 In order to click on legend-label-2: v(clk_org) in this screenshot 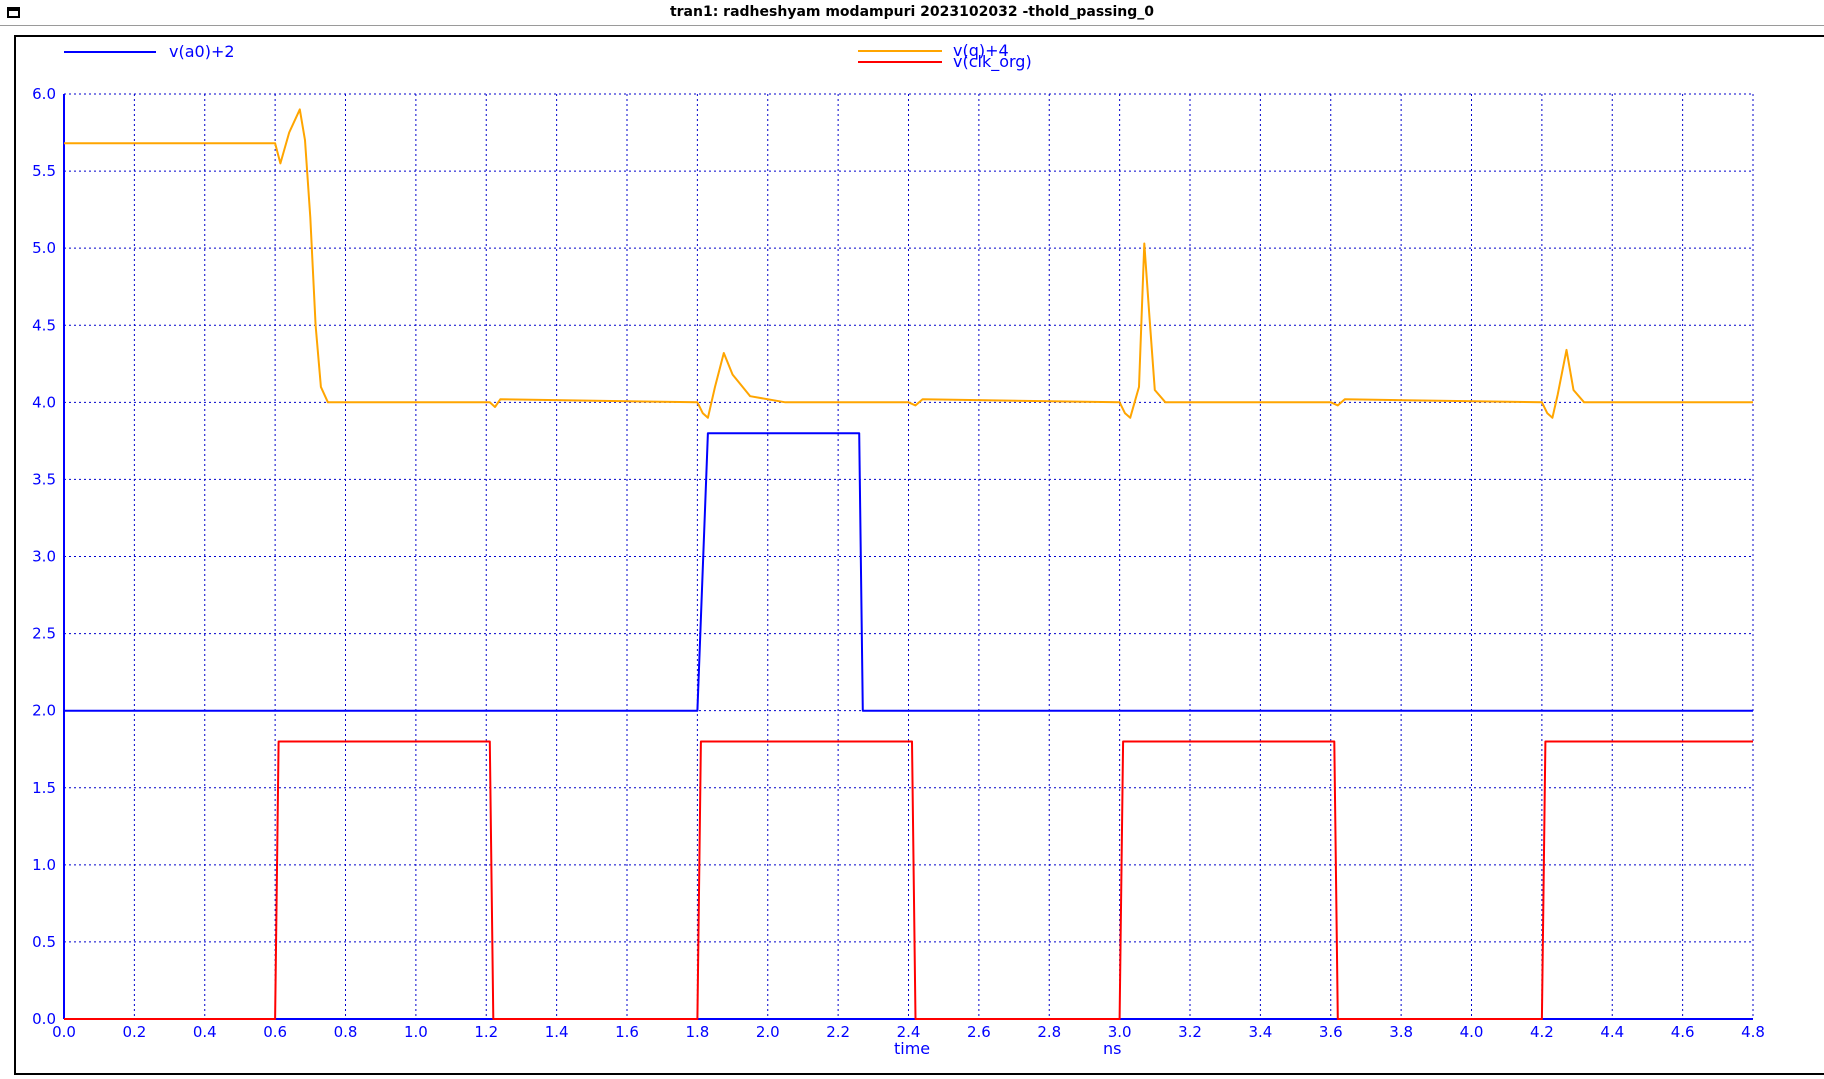, I will do `click(992, 62)`.